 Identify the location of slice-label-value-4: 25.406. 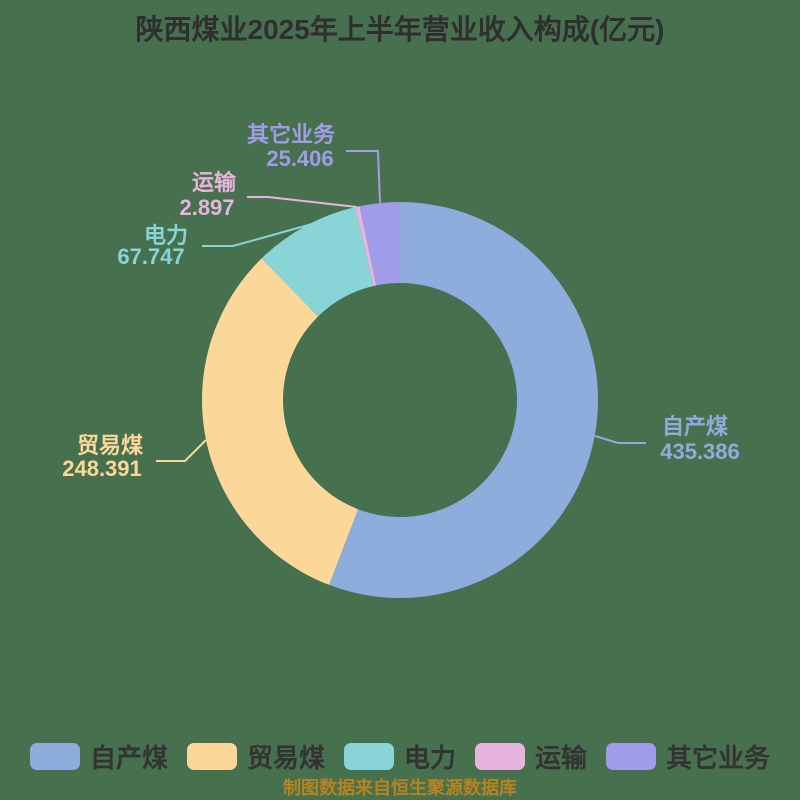
(299, 158).